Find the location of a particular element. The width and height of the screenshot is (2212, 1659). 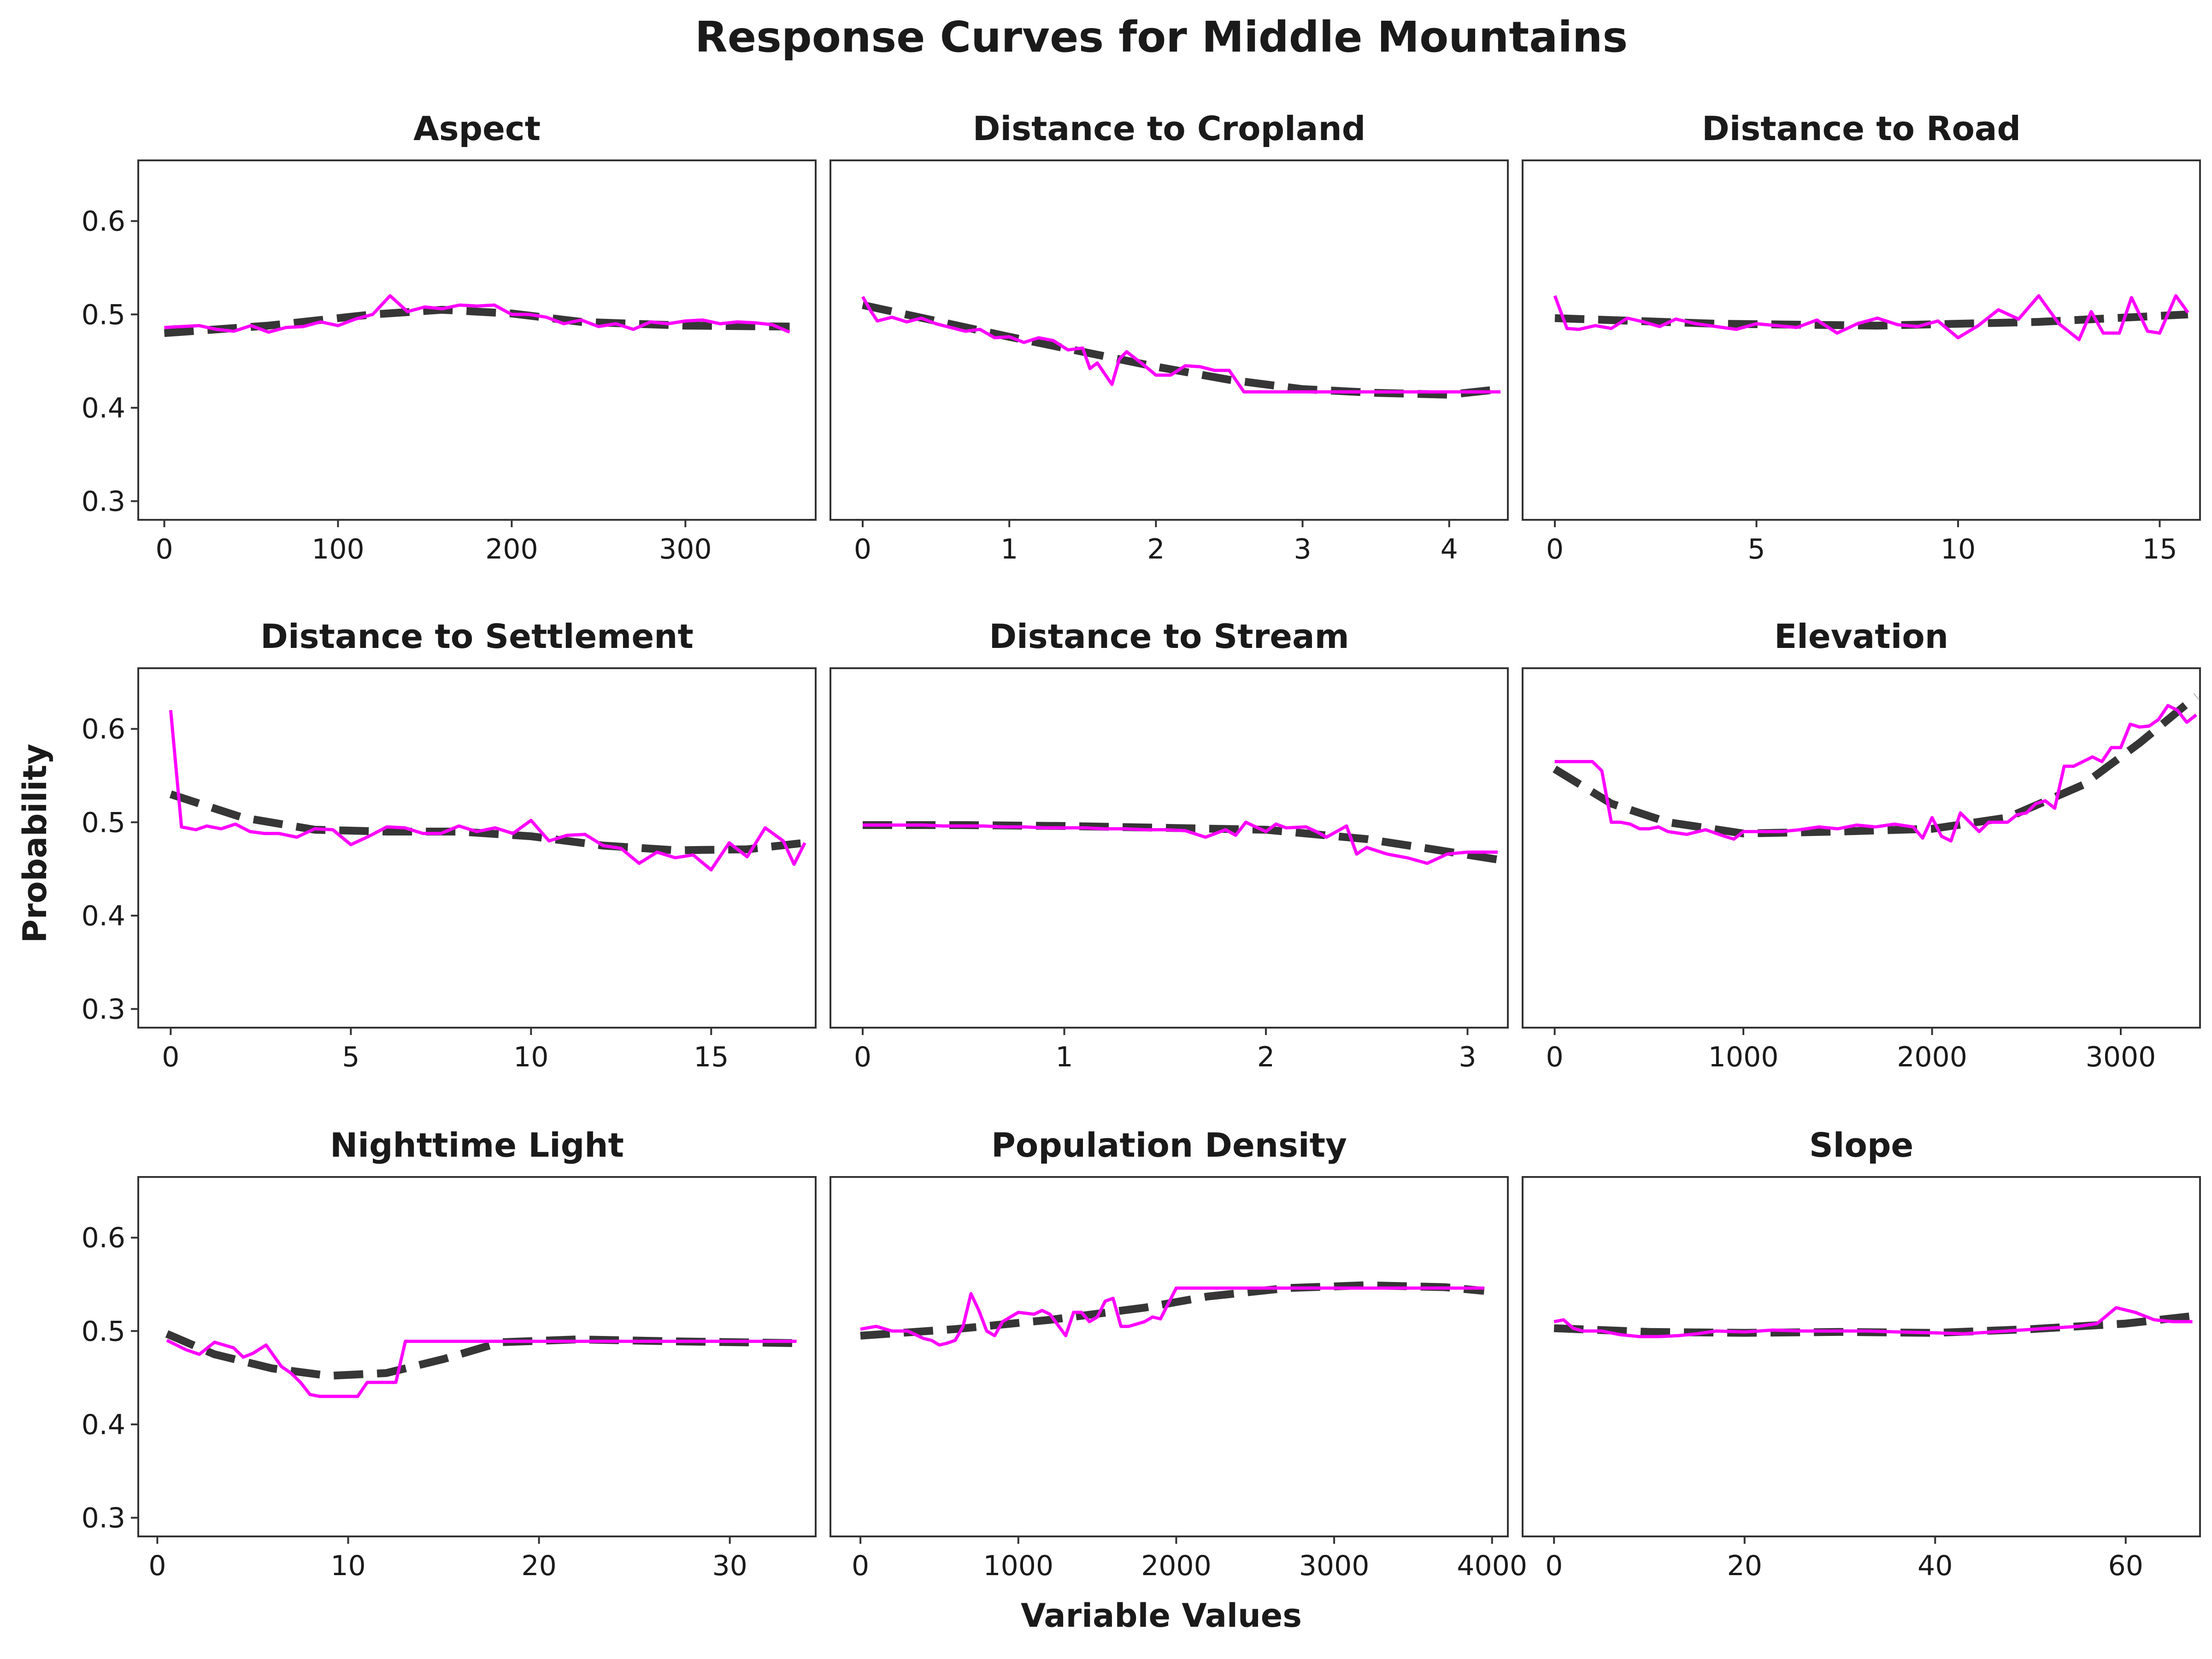

response-line-nighttime-light is located at coordinates (481, 1368).